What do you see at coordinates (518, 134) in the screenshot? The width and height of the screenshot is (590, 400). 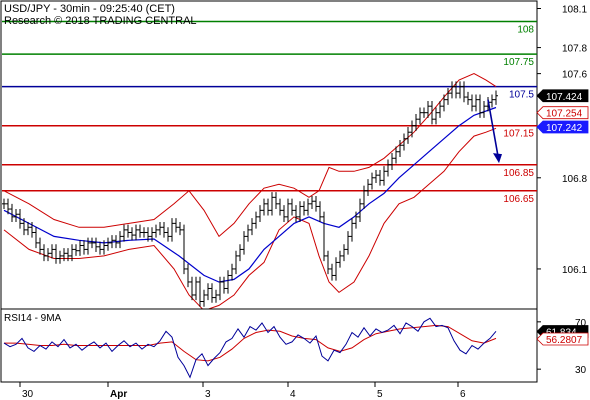 I see `level-label-107-15: 107.15` at bounding box center [518, 134].